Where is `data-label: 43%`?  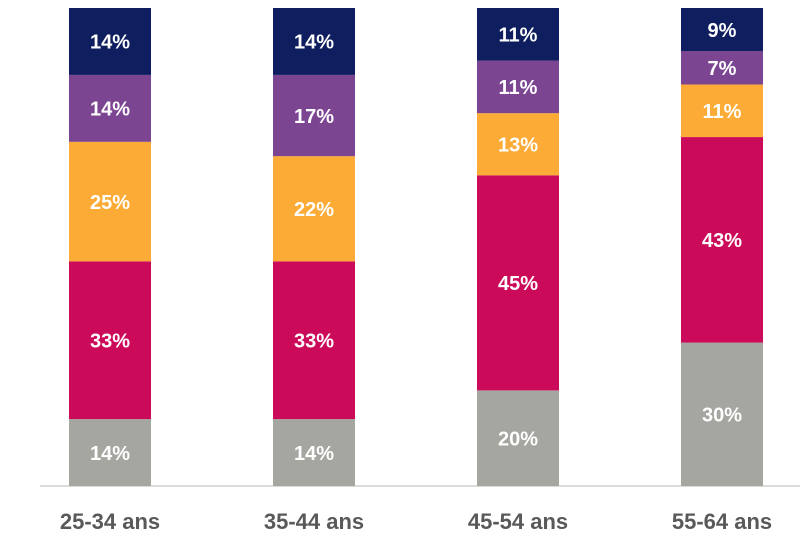 data-label: 43% is located at coordinates (722, 241).